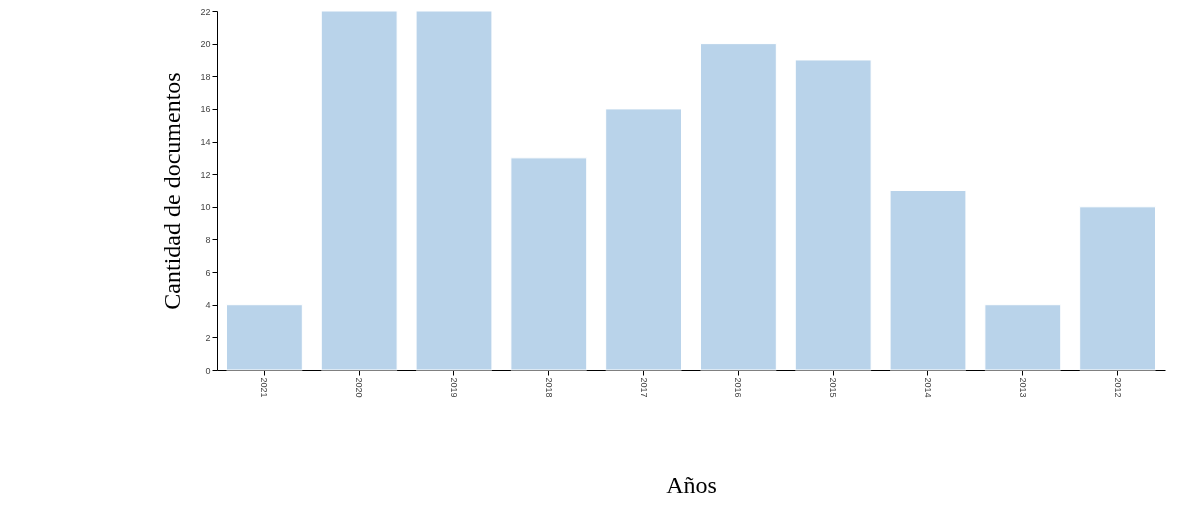 The width and height of the screenshot is (1178, 516). Describe the element at coordinates (205, 109) in the screenshot. I see `y-tick-label: 16` at that location.